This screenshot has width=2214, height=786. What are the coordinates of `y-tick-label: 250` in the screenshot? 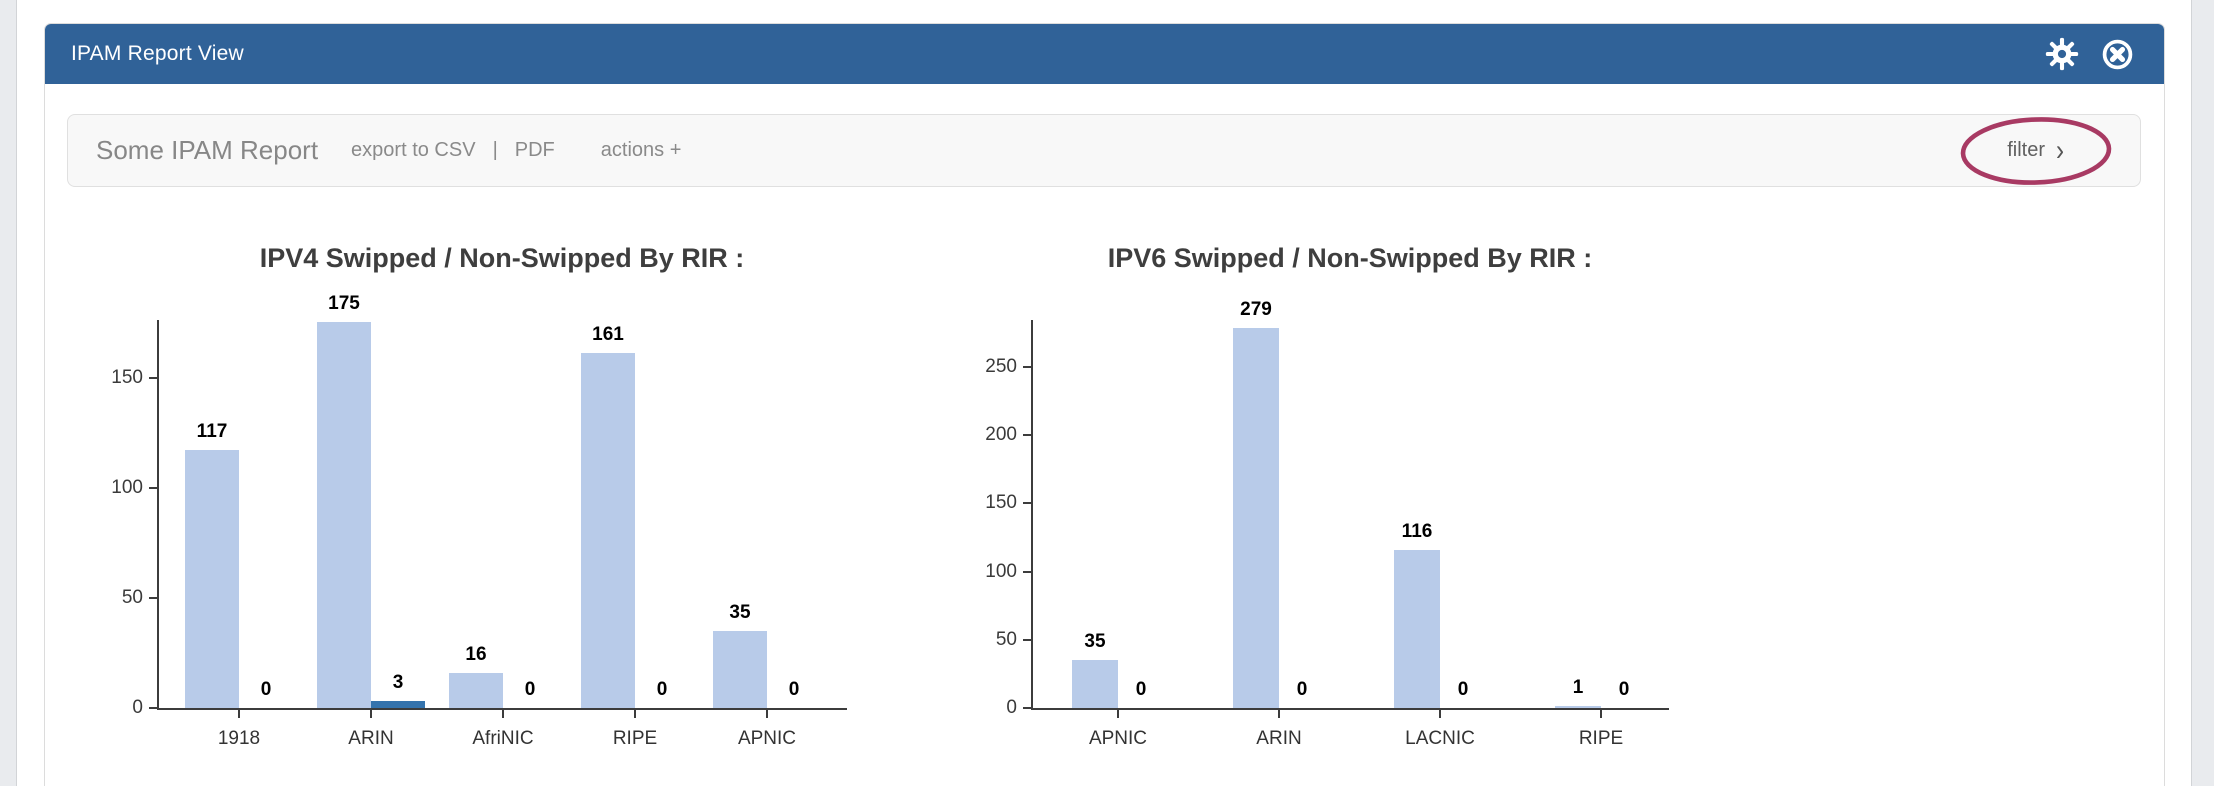 It's located at (1001, 367).